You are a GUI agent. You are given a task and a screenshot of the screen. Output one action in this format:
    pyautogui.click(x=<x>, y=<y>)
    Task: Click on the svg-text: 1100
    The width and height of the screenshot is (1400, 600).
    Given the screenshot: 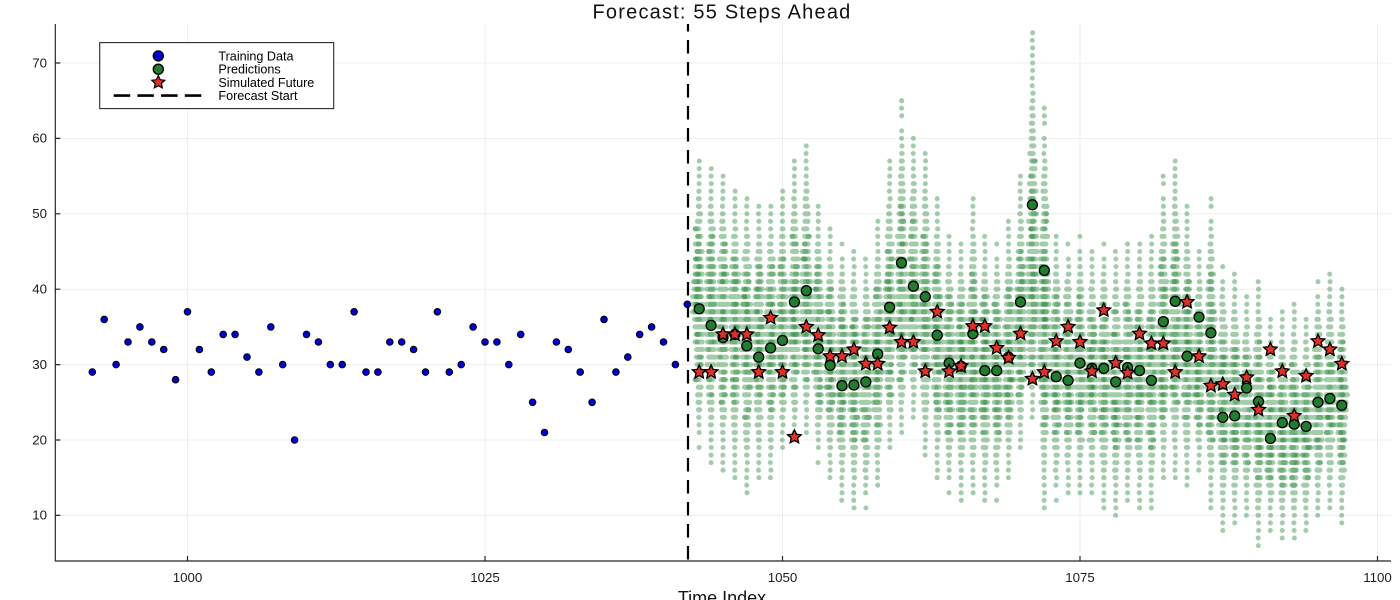 What is the action you would take?
    pyautogui.click(x=1377, y=577)
    